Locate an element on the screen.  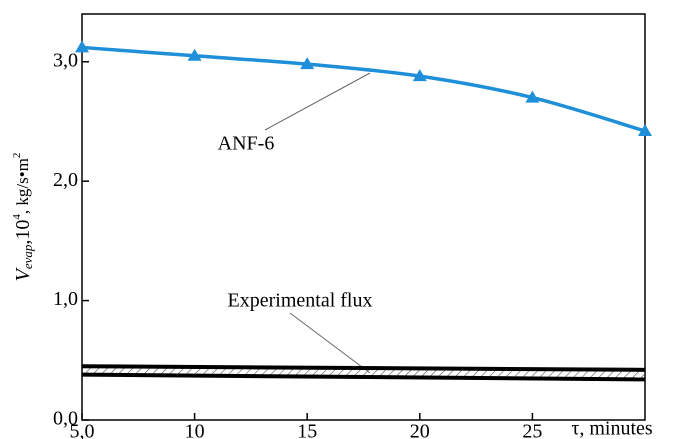
annotation: ANF-6 is located at coordinates (246, 144).